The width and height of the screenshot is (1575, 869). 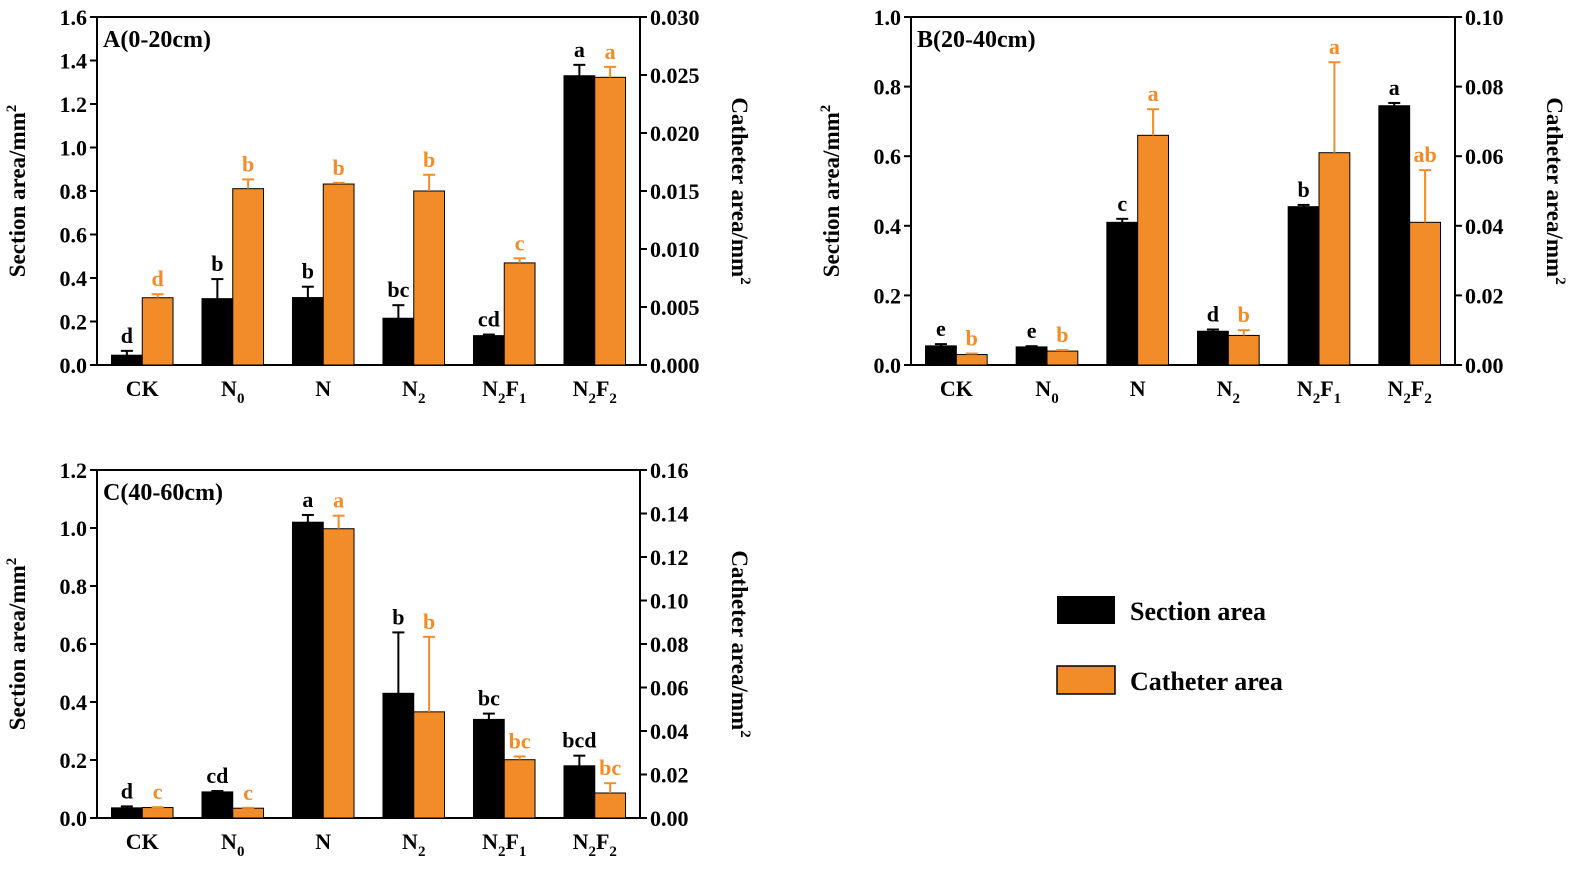 What do you see at coordinates (675, 17) in the screenshot?
I see `right-tick-label: 0.030` at bounding box center [675, 17].